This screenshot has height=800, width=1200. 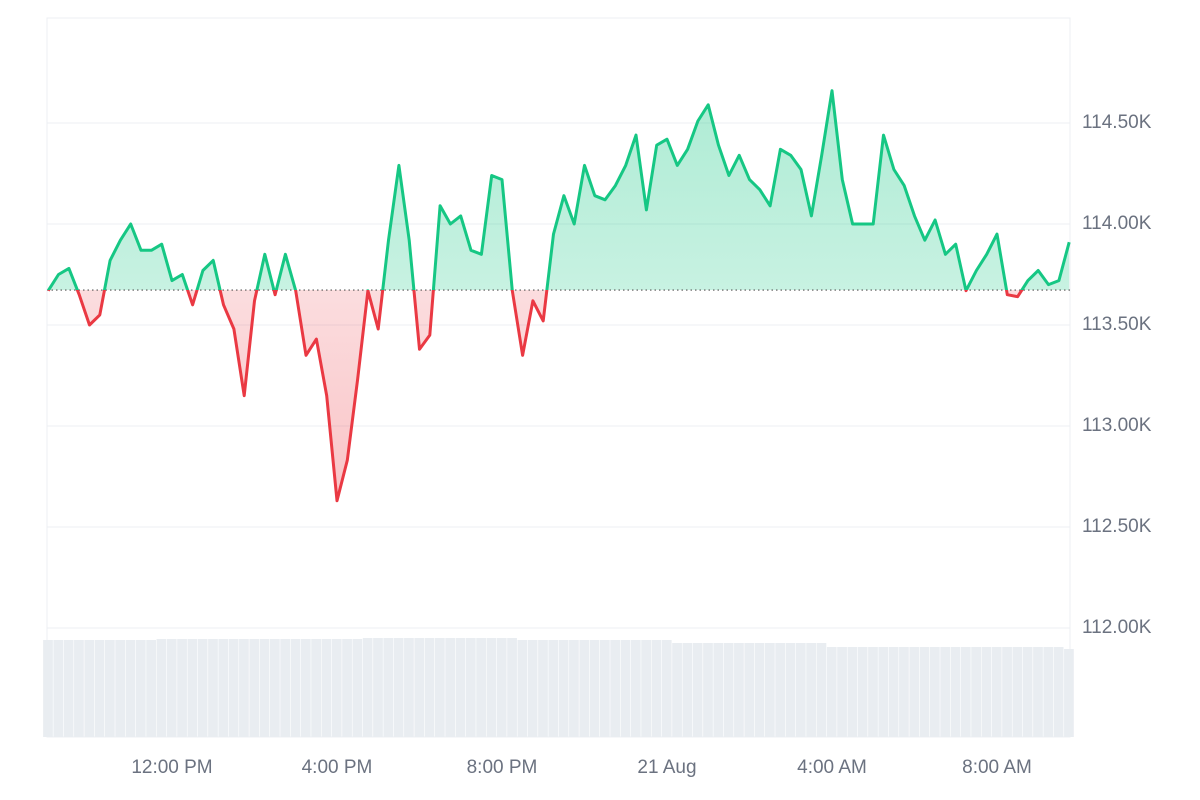 What do you see at coordinates (1117, 526) in the screenshot?
I see `y-tick-label: 112.50K` at bounding box center [1117, 526].